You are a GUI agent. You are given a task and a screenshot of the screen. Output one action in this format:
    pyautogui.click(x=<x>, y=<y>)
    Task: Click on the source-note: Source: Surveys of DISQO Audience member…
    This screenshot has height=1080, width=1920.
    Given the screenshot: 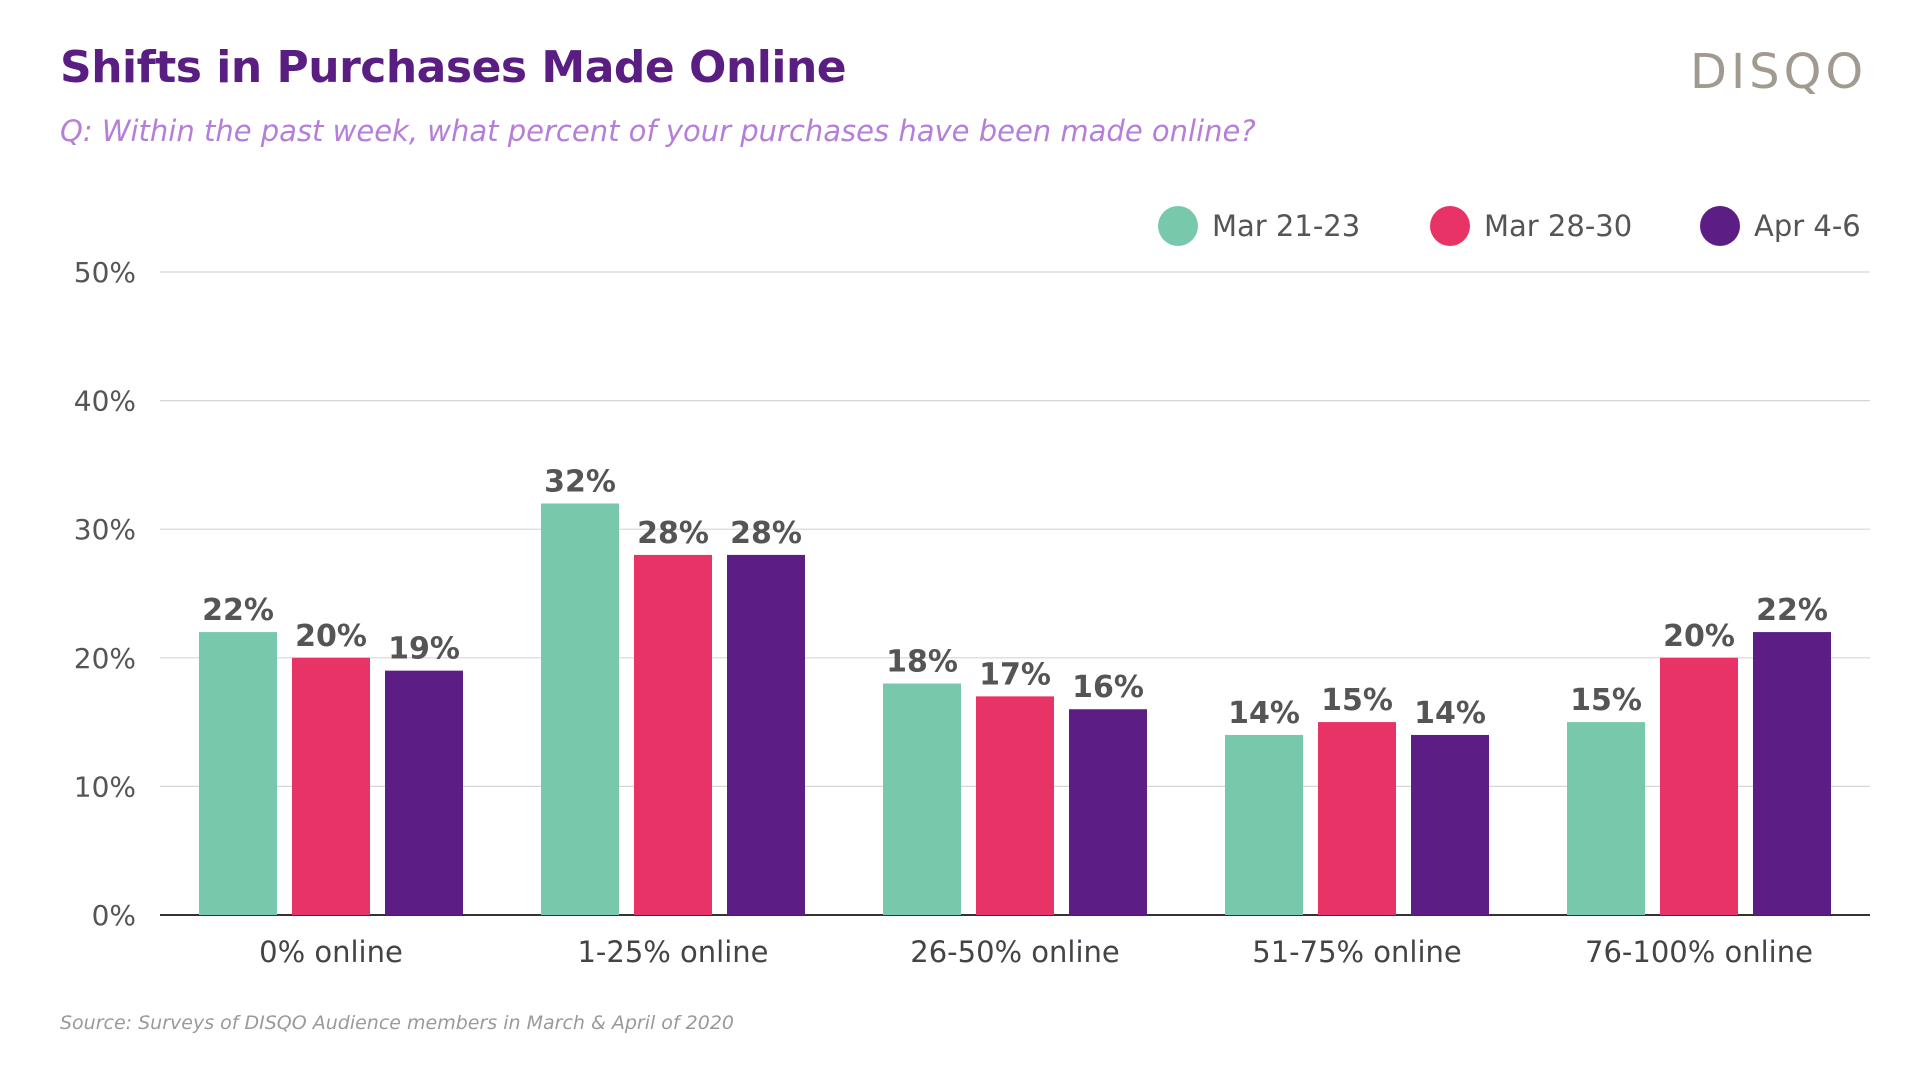 What is the action you would take?
    pyautogui.click(x=397, y=1023)
    